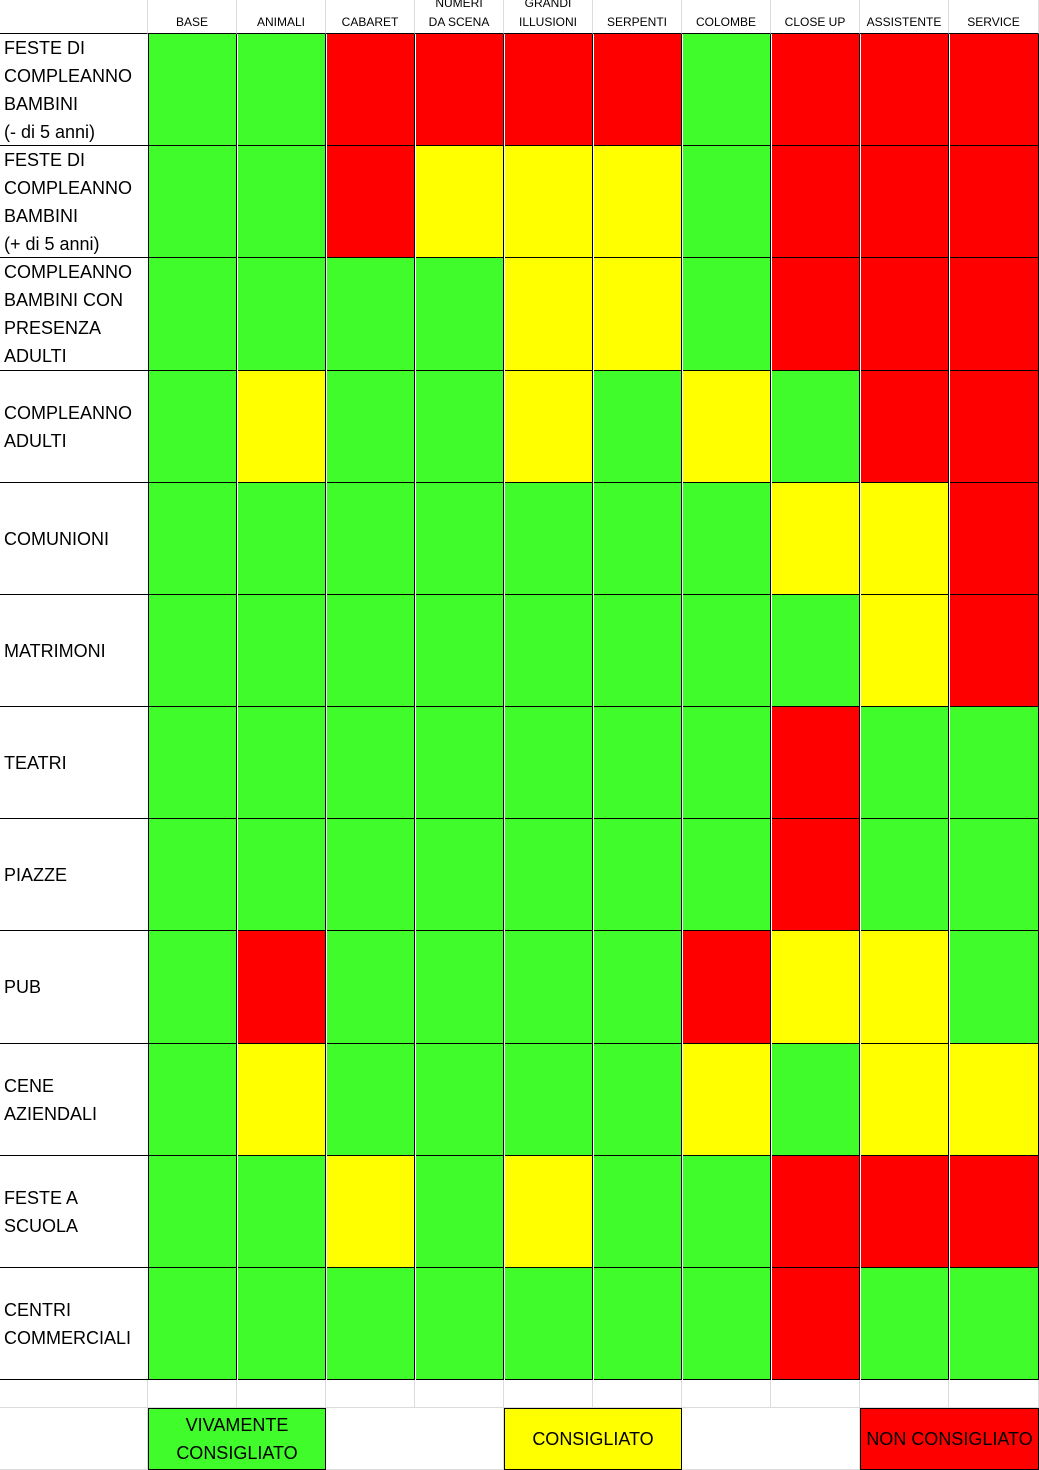  Describe the element at coordinates (949, 1439) in the screenshot. I see `legend-red: NON CONSIGLIATO` at that location.